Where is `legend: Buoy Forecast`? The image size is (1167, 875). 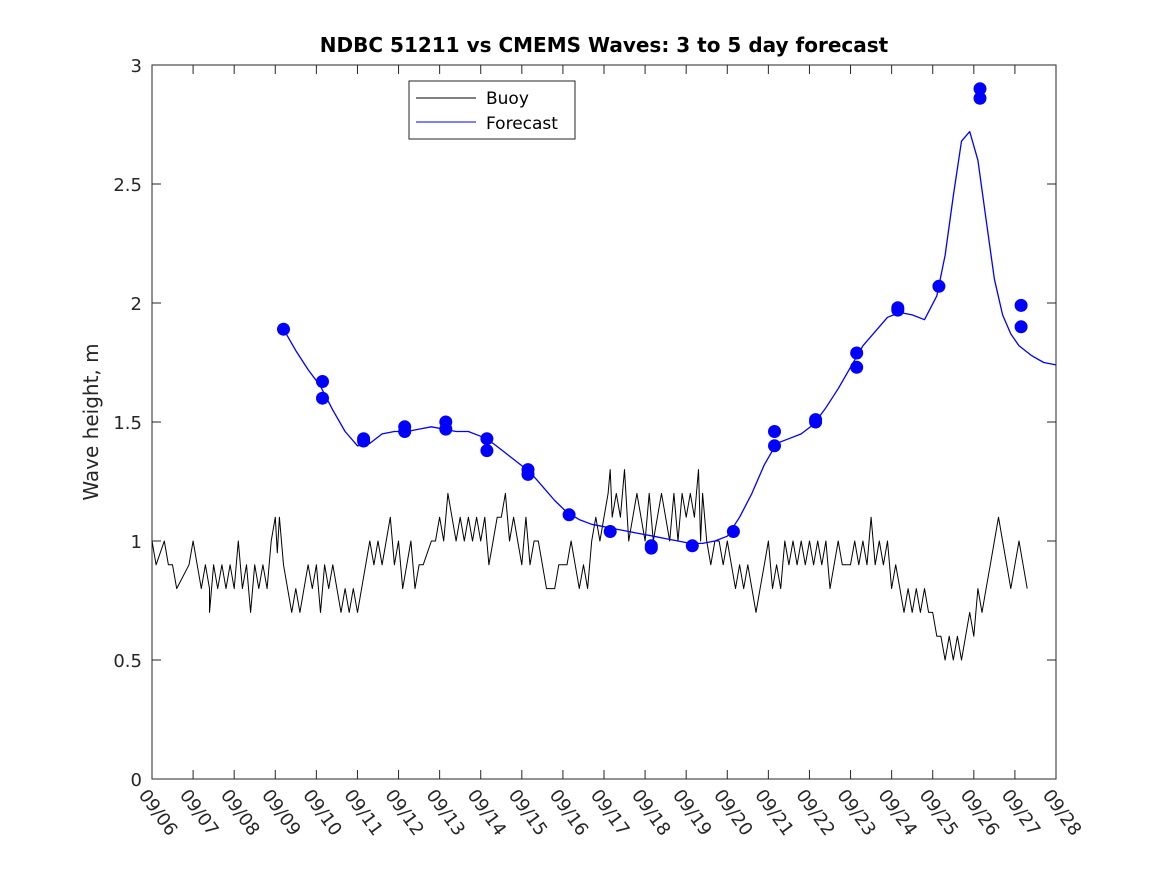
legend: Buoy Forecast is located at coordinates (492, 110).